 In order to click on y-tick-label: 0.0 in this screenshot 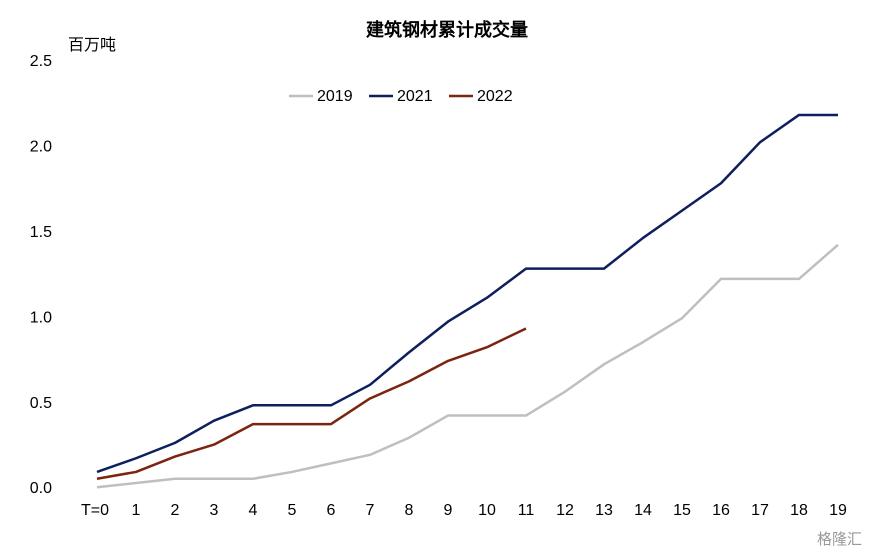, I will do `click(41, 488)`.